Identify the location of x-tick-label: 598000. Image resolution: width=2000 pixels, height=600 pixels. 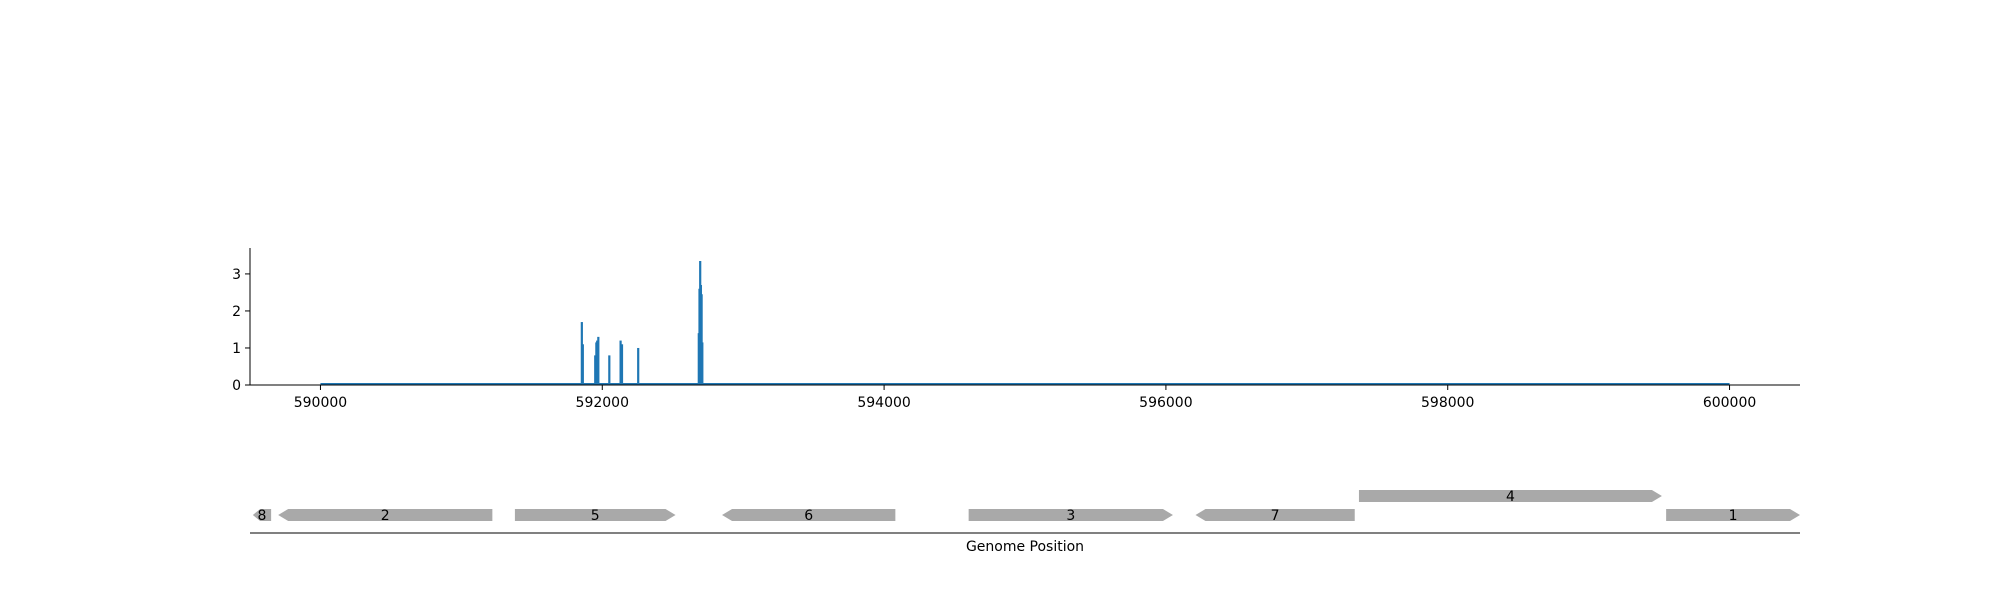
(1447, 403).